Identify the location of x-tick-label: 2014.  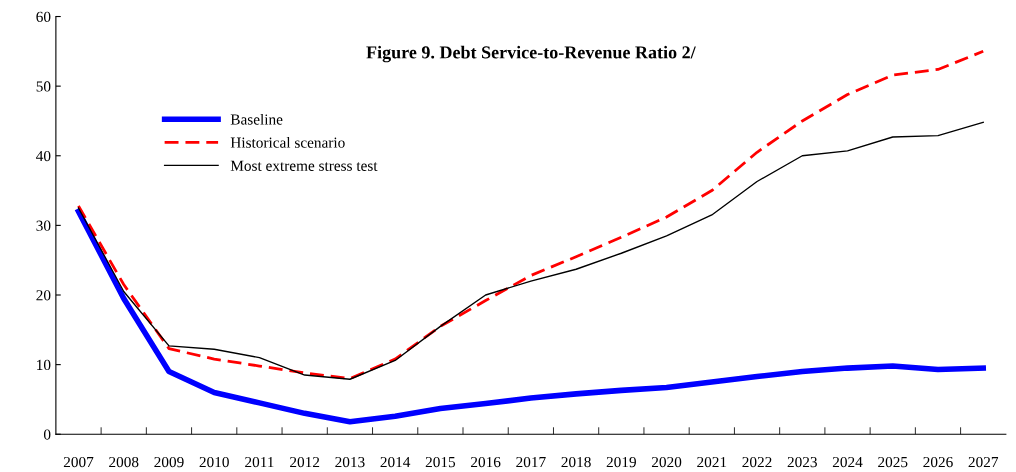
(395, 462).